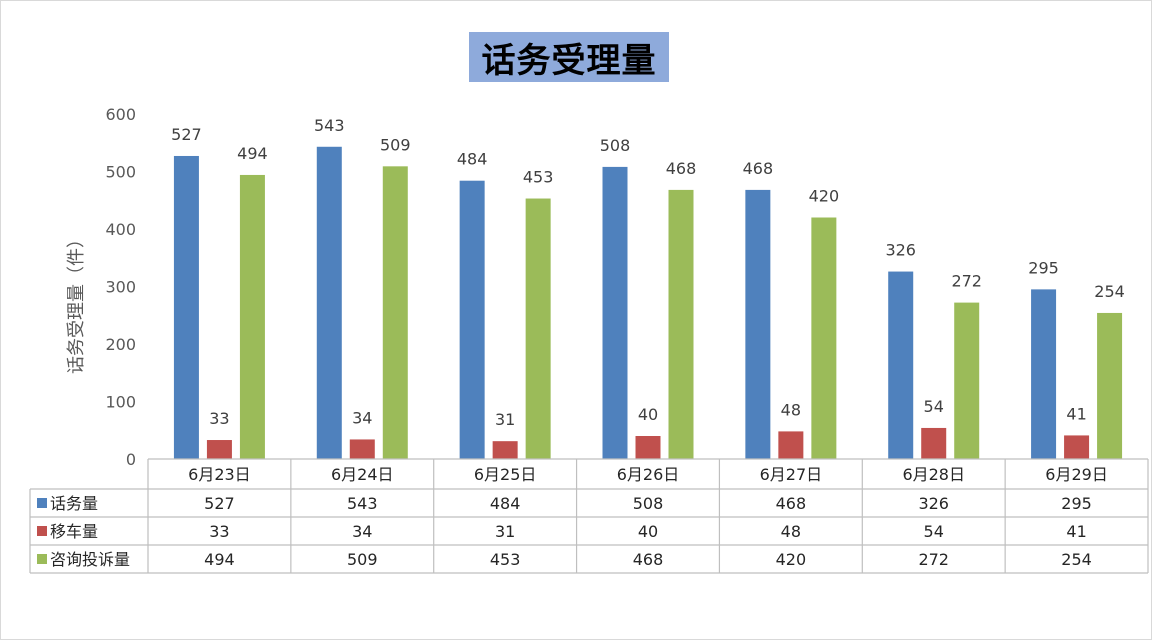  I want to click on data-label: 48, so click(791, 409).